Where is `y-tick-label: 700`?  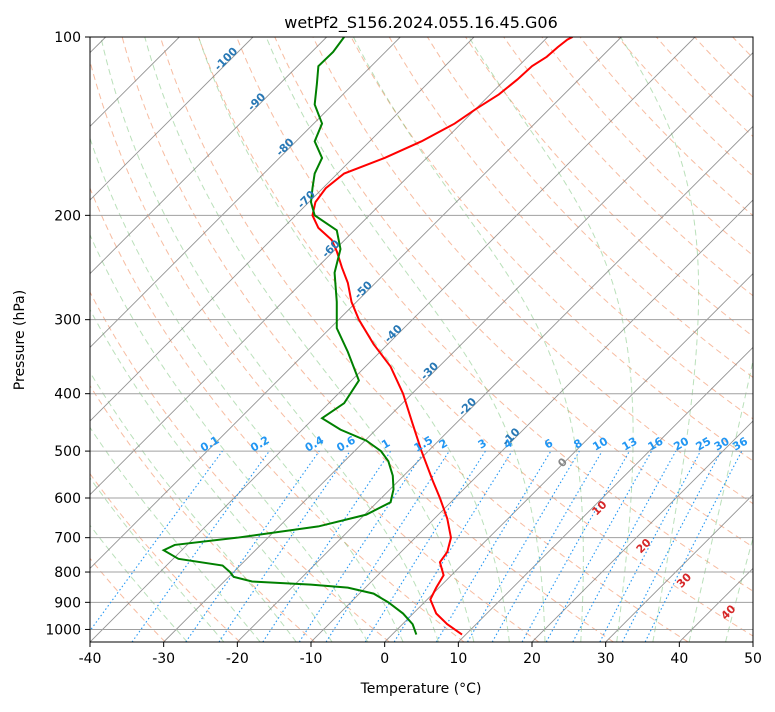 y-tick-label: 700 is located at coordinates (67, 539).